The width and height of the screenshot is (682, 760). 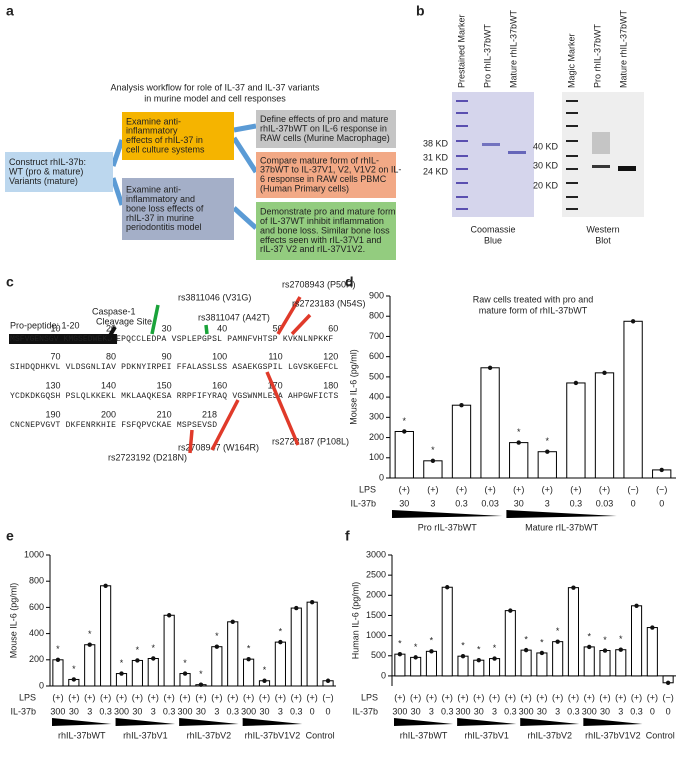 What do you see at coordinates (602, 229) in the screenshot?
I see `gel-caption: Western` at bounding box center [602, 229].